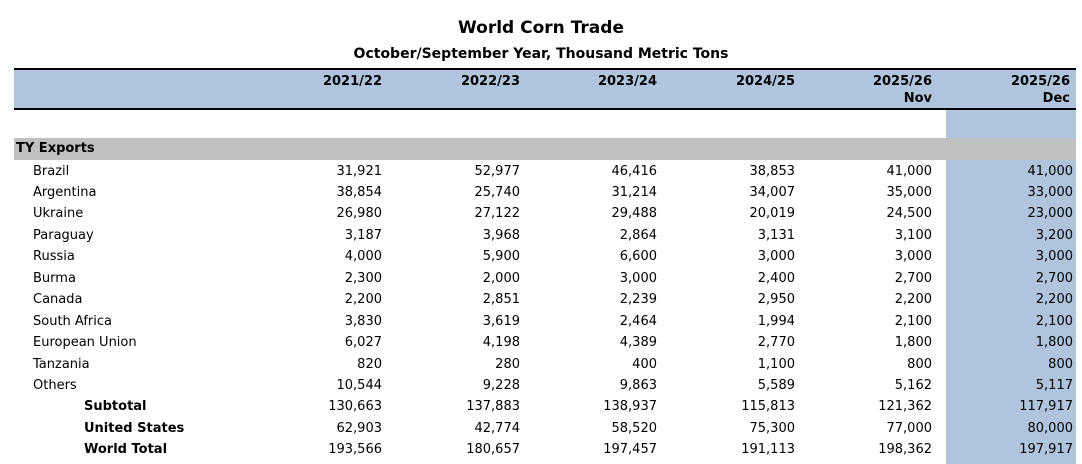  What do you see at coordinates (541, 28) in the screenshot?
I see `table-title: World Corn Trade` at bounding box center [541, 28].